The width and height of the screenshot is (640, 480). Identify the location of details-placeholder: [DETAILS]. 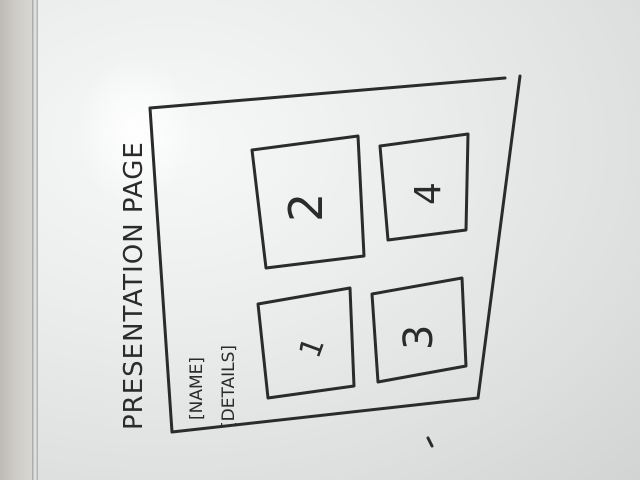
(229, 386).